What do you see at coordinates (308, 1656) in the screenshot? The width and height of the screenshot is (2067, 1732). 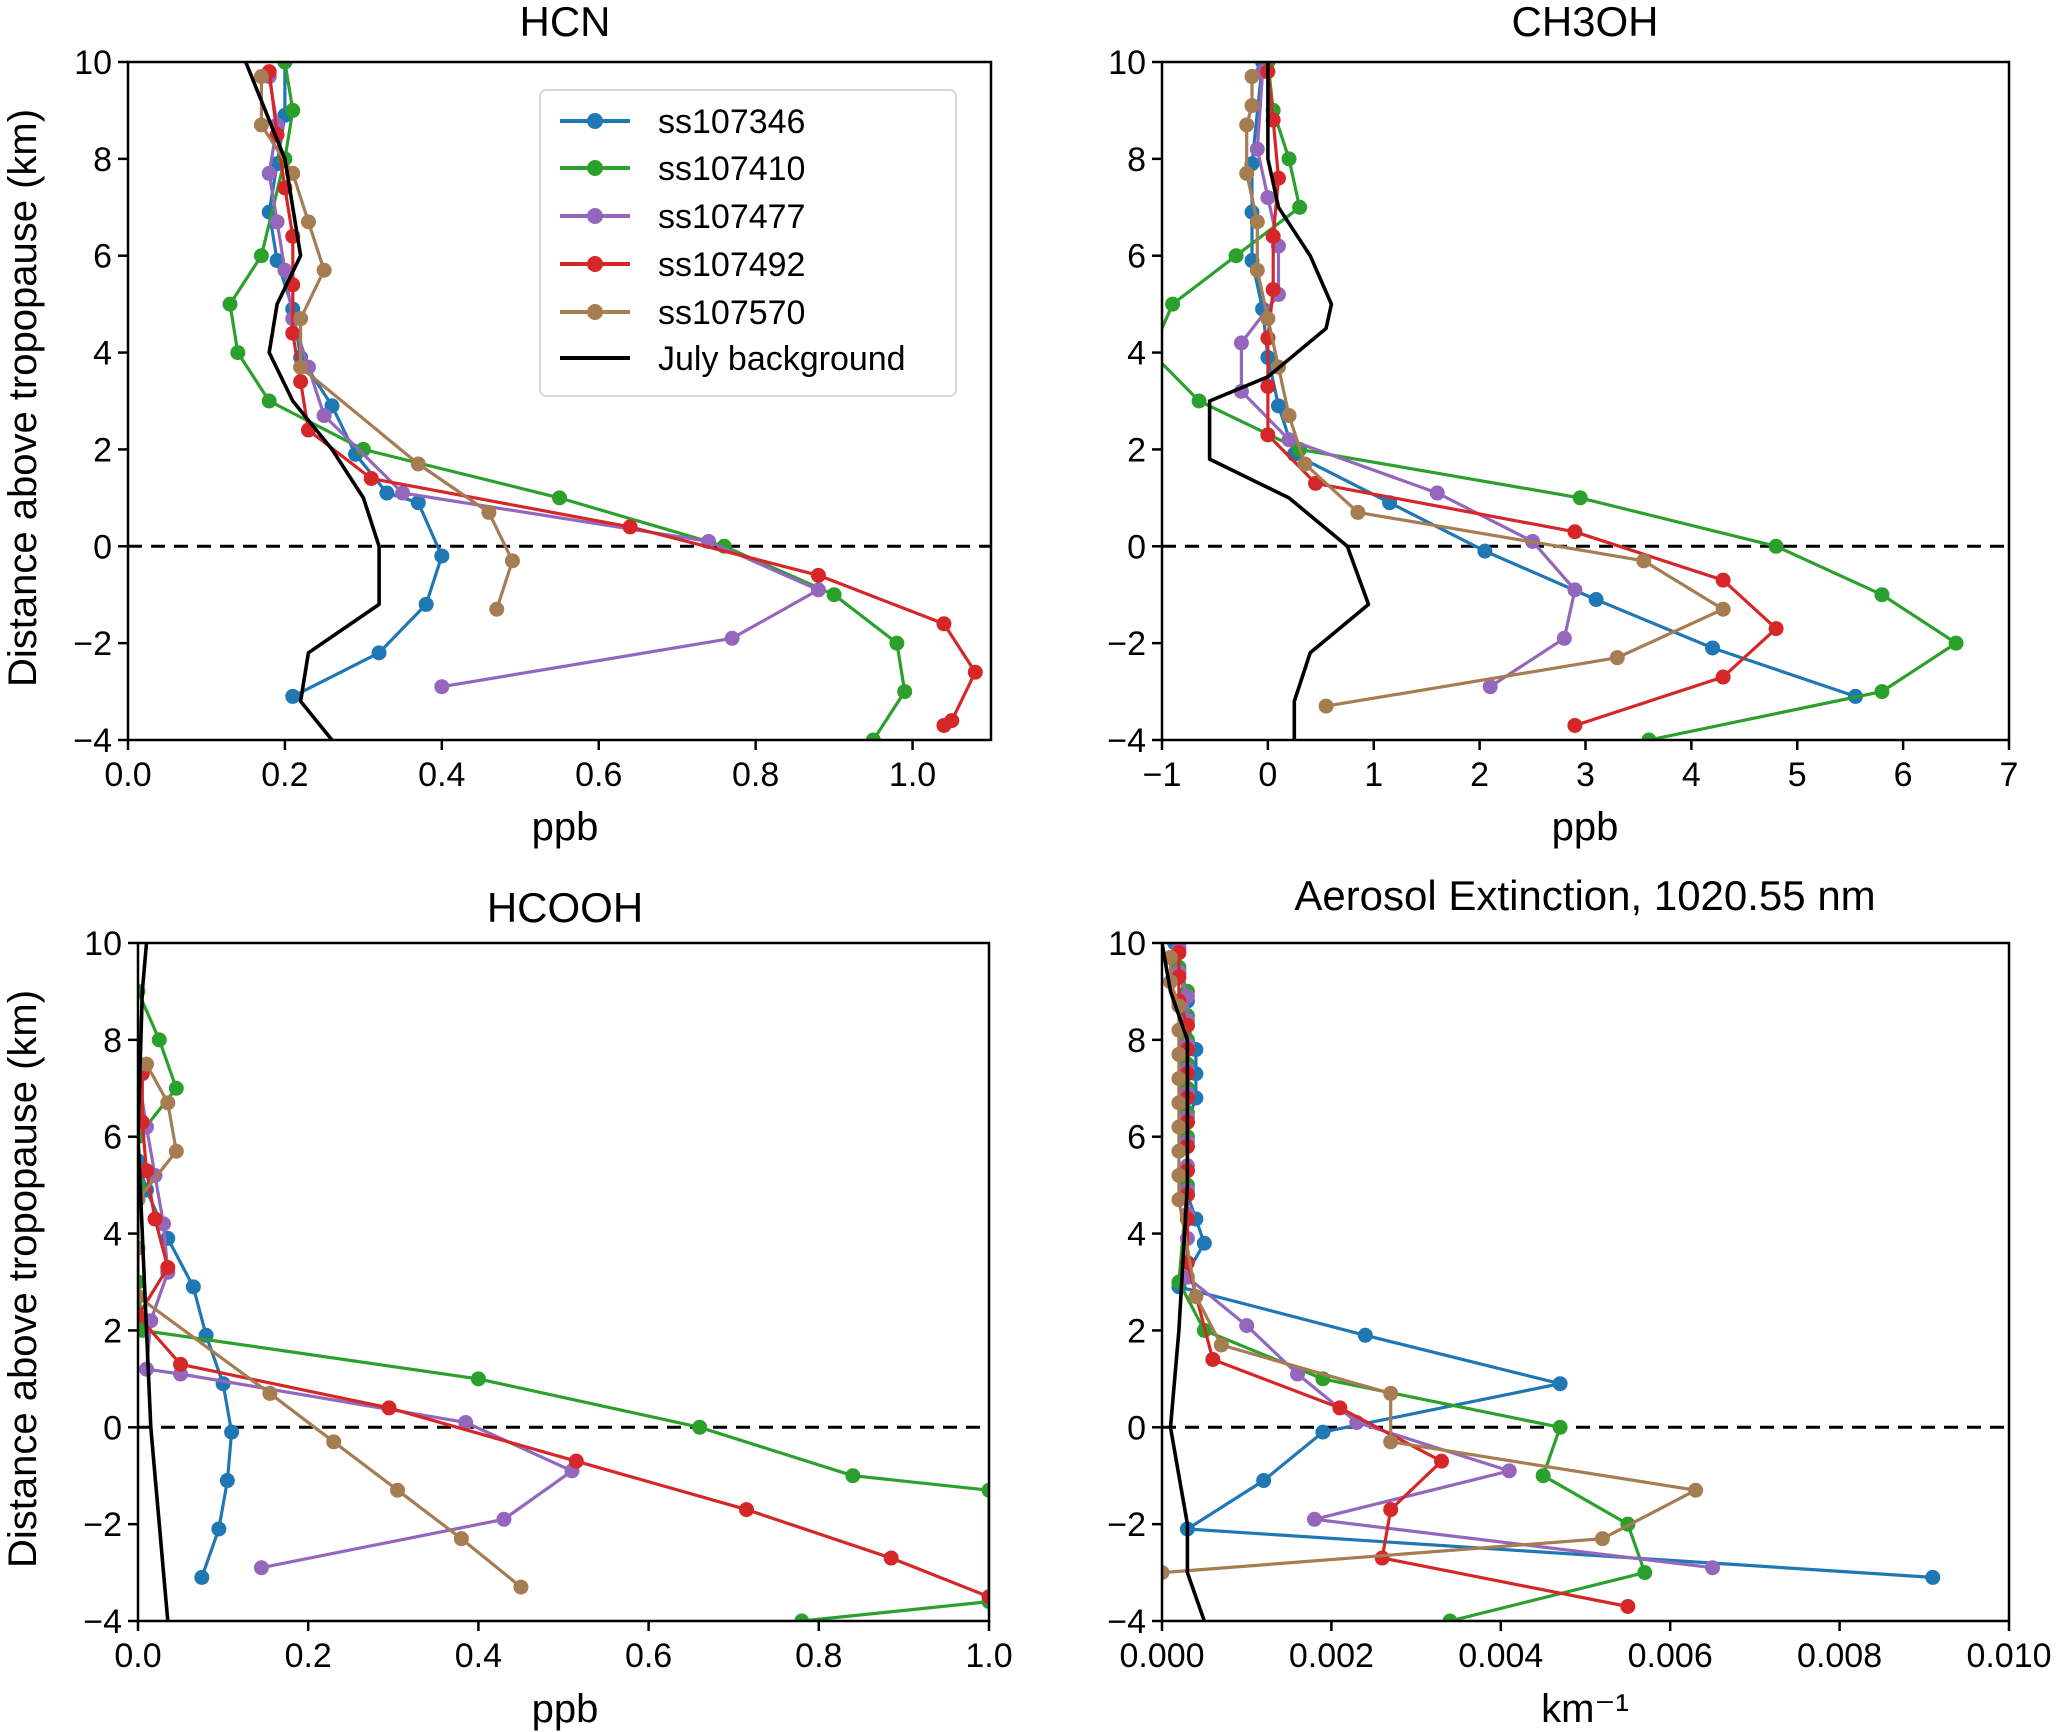 I see `x-tick-label: 0.2` at bounding box center [308, 1656].